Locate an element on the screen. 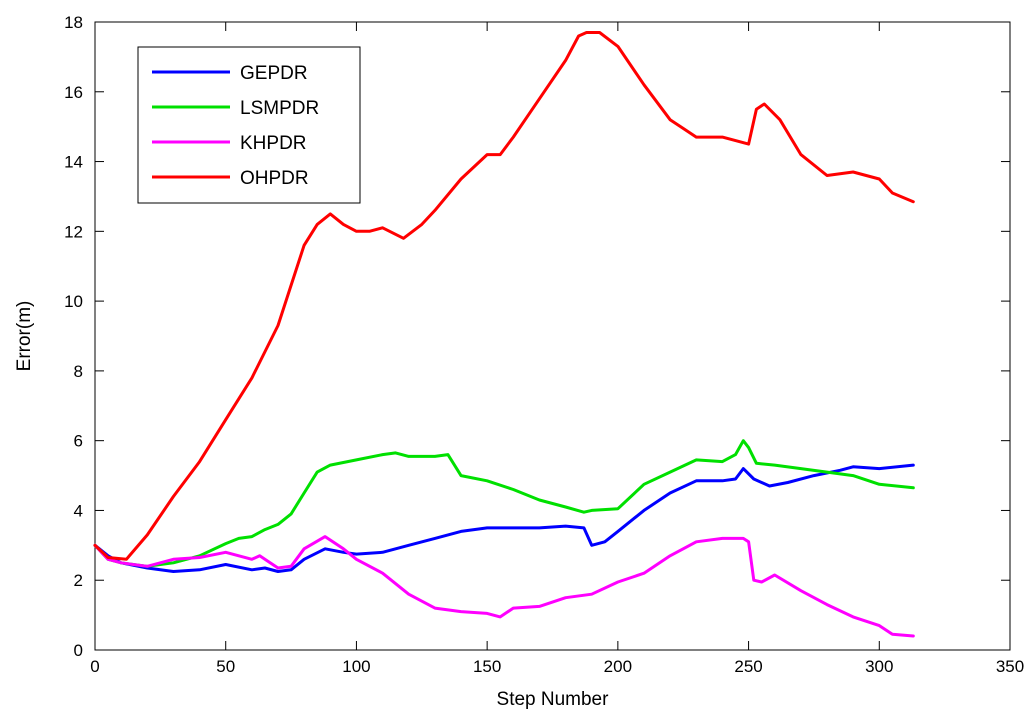 The height and width of the screenshot is (720, 1024). legend-label-khpdr: KHPDR is located at coordinates (273, 143).